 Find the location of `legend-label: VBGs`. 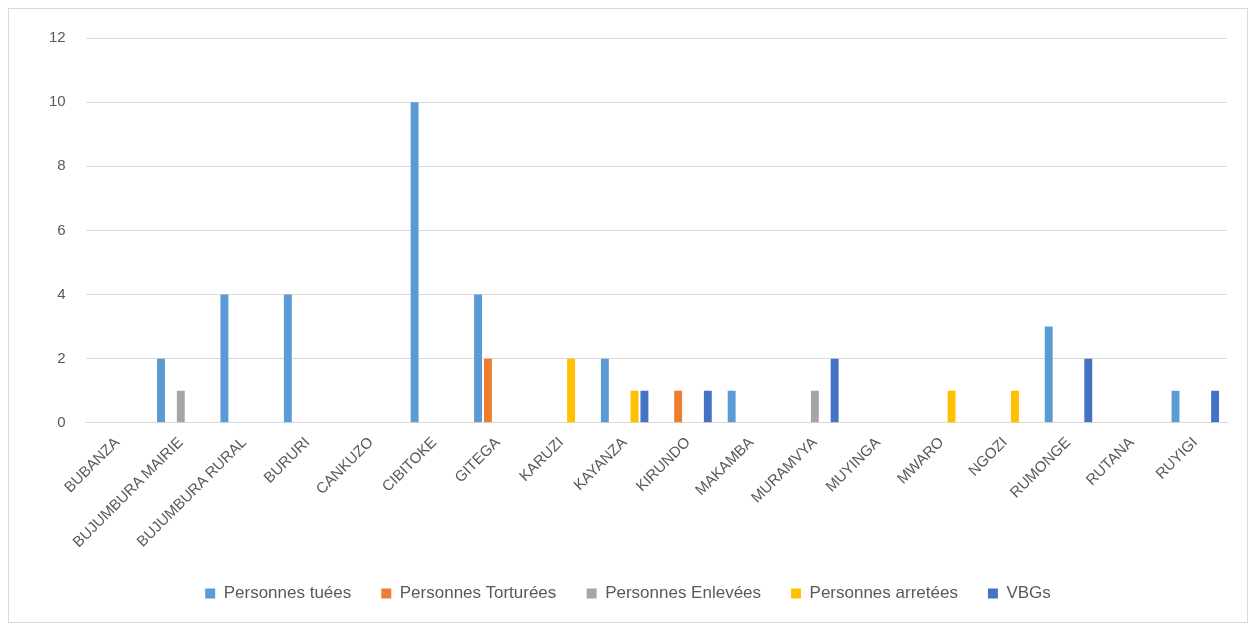

legend-label: VBGs is located at coordinates (1028, 593).